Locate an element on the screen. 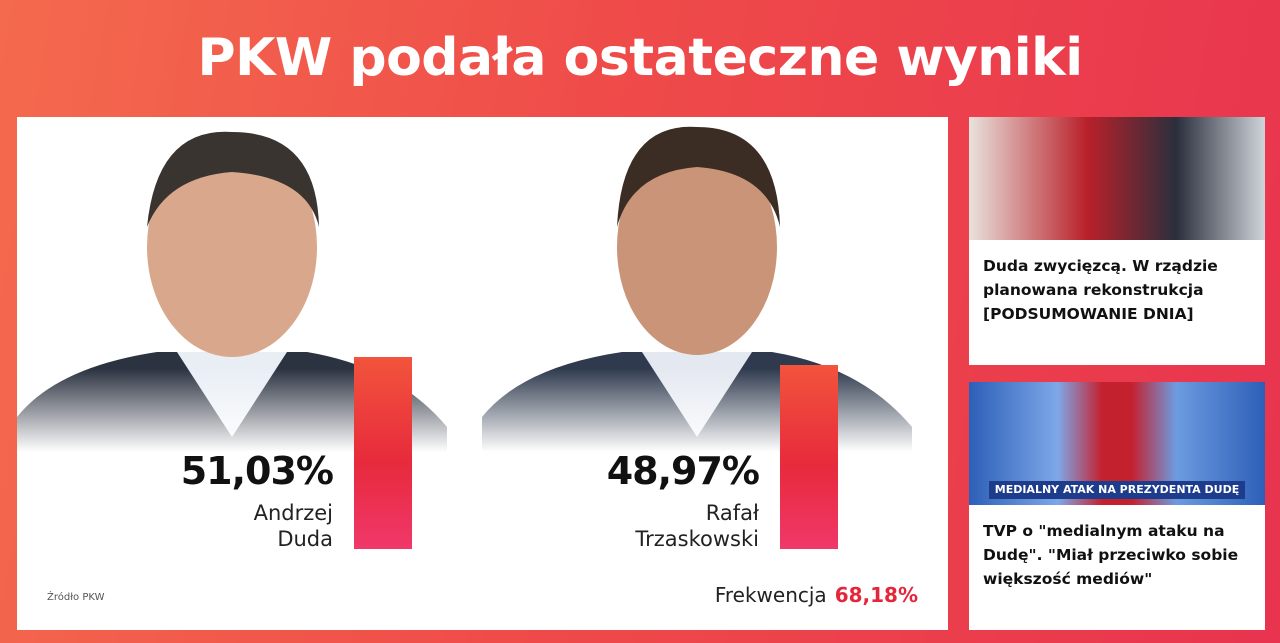 The image size is (1280, 643). candidate-name: Duda is located at coordinates (305, 539).